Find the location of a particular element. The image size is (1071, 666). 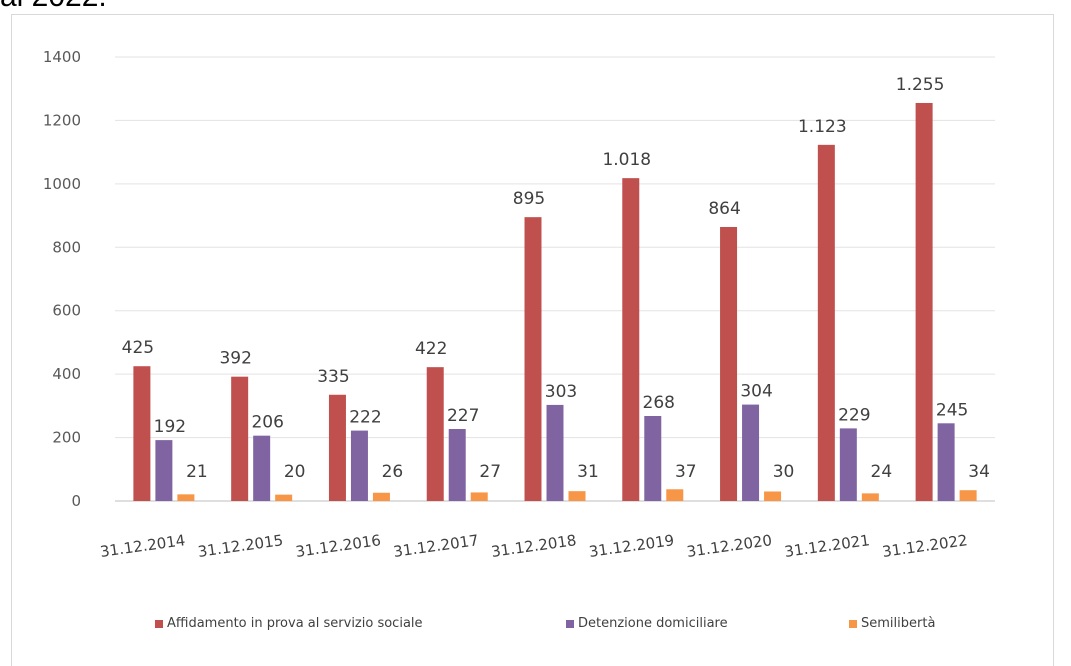

legend-label: Affidamento in prova al servizio sociale is located at coordinates (295, 623).